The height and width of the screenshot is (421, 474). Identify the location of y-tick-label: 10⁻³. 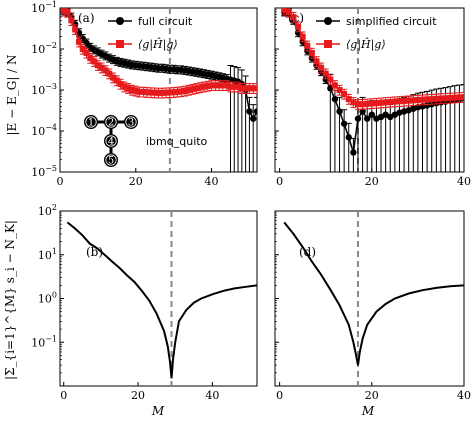
(44, 89).